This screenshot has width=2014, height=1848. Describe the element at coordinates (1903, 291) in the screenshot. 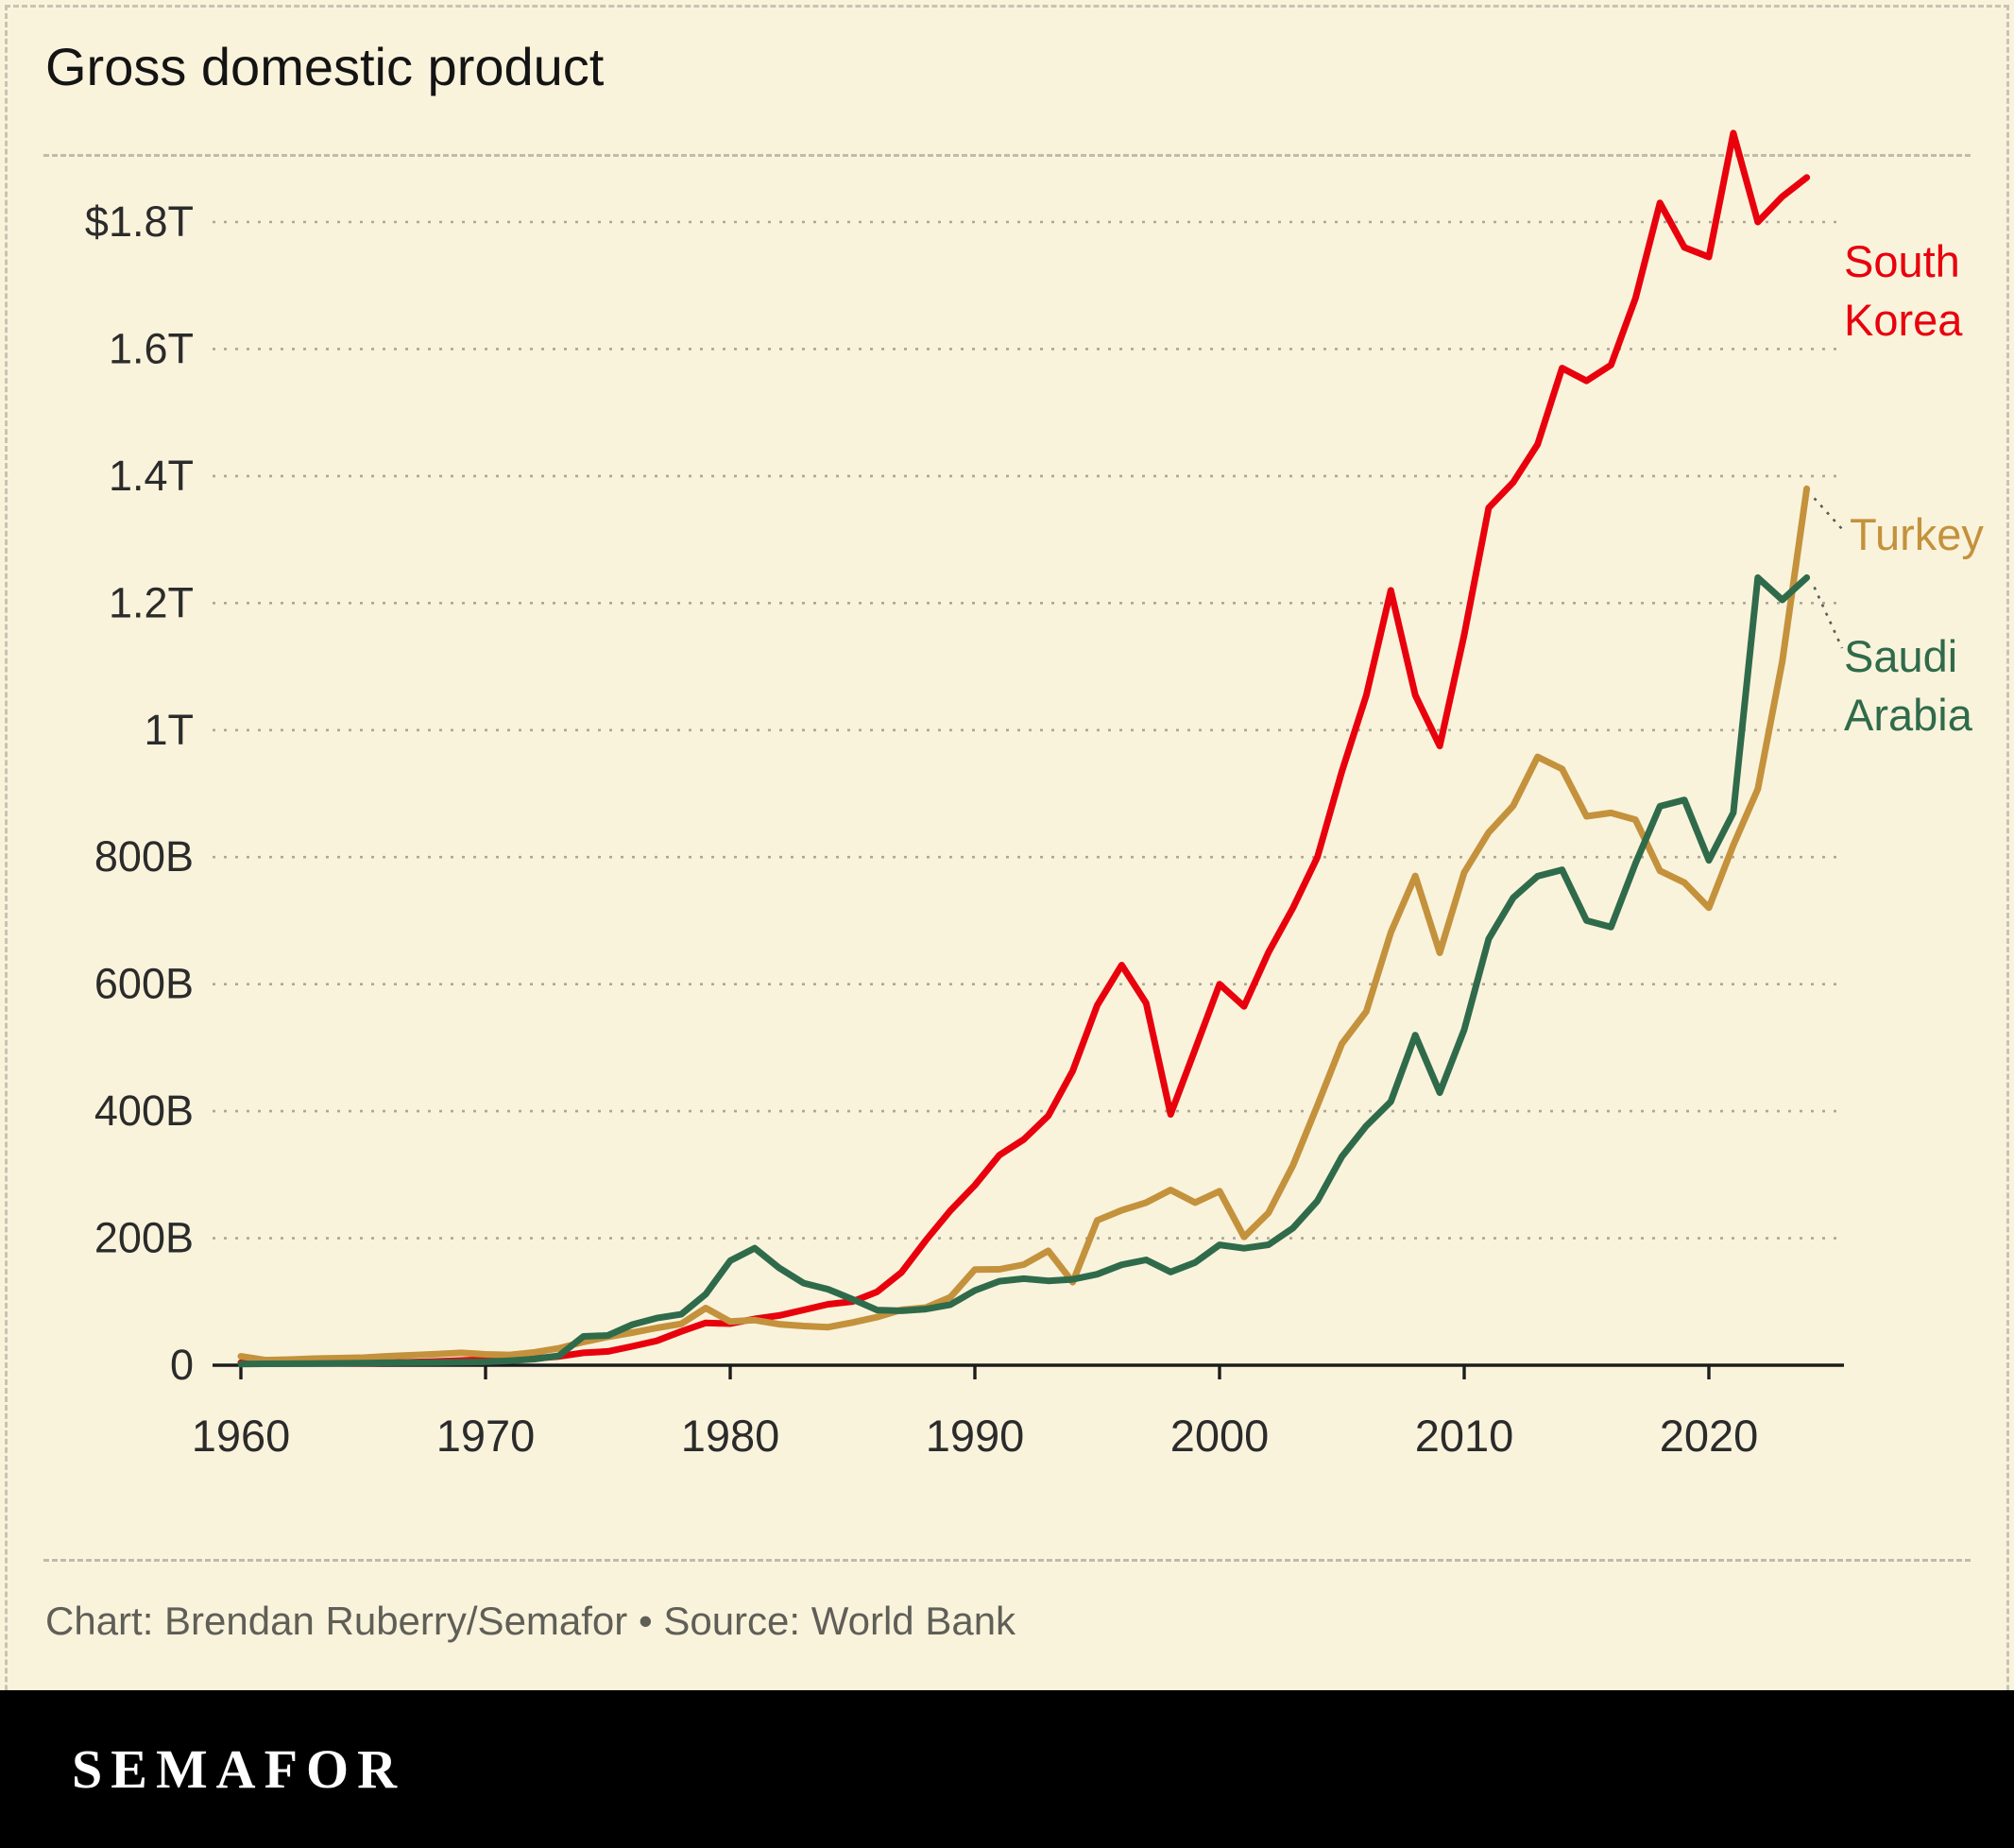

I see `series-label-south-korea: South Korea` at that location.